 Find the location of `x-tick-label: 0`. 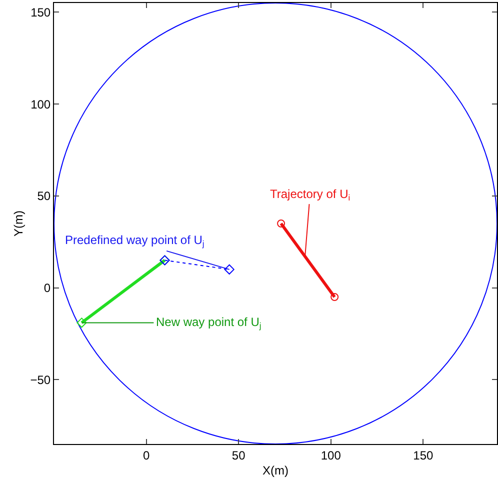

x-tick-label: 0 is located at coordinates (146, 455).